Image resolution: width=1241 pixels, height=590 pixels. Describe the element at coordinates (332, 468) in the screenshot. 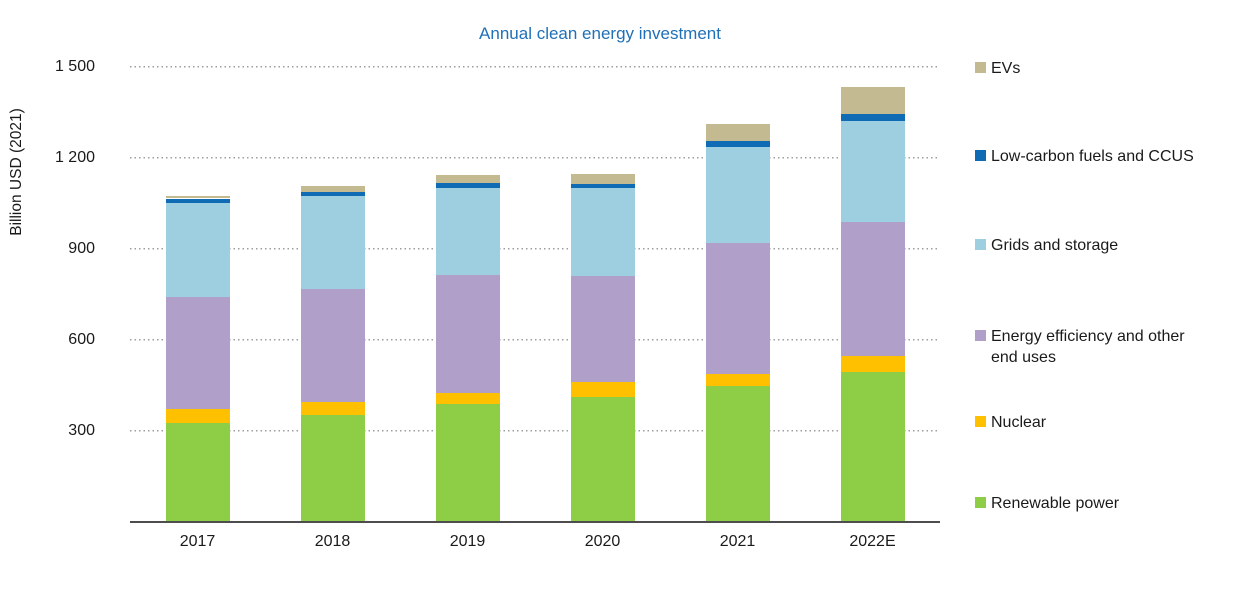

I see `bar-segment-2018-renewable-power` at that location.